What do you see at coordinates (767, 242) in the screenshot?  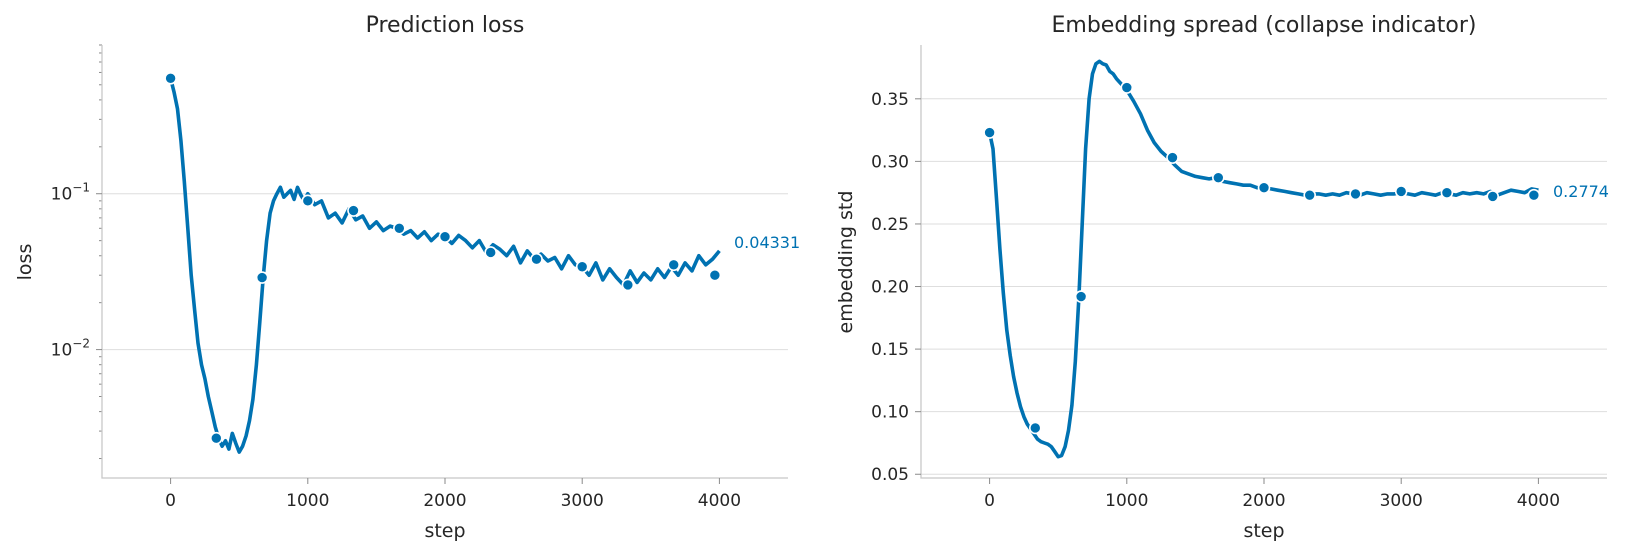 I see `end-value-label: 0.04331` at bounding box center [767, 242].